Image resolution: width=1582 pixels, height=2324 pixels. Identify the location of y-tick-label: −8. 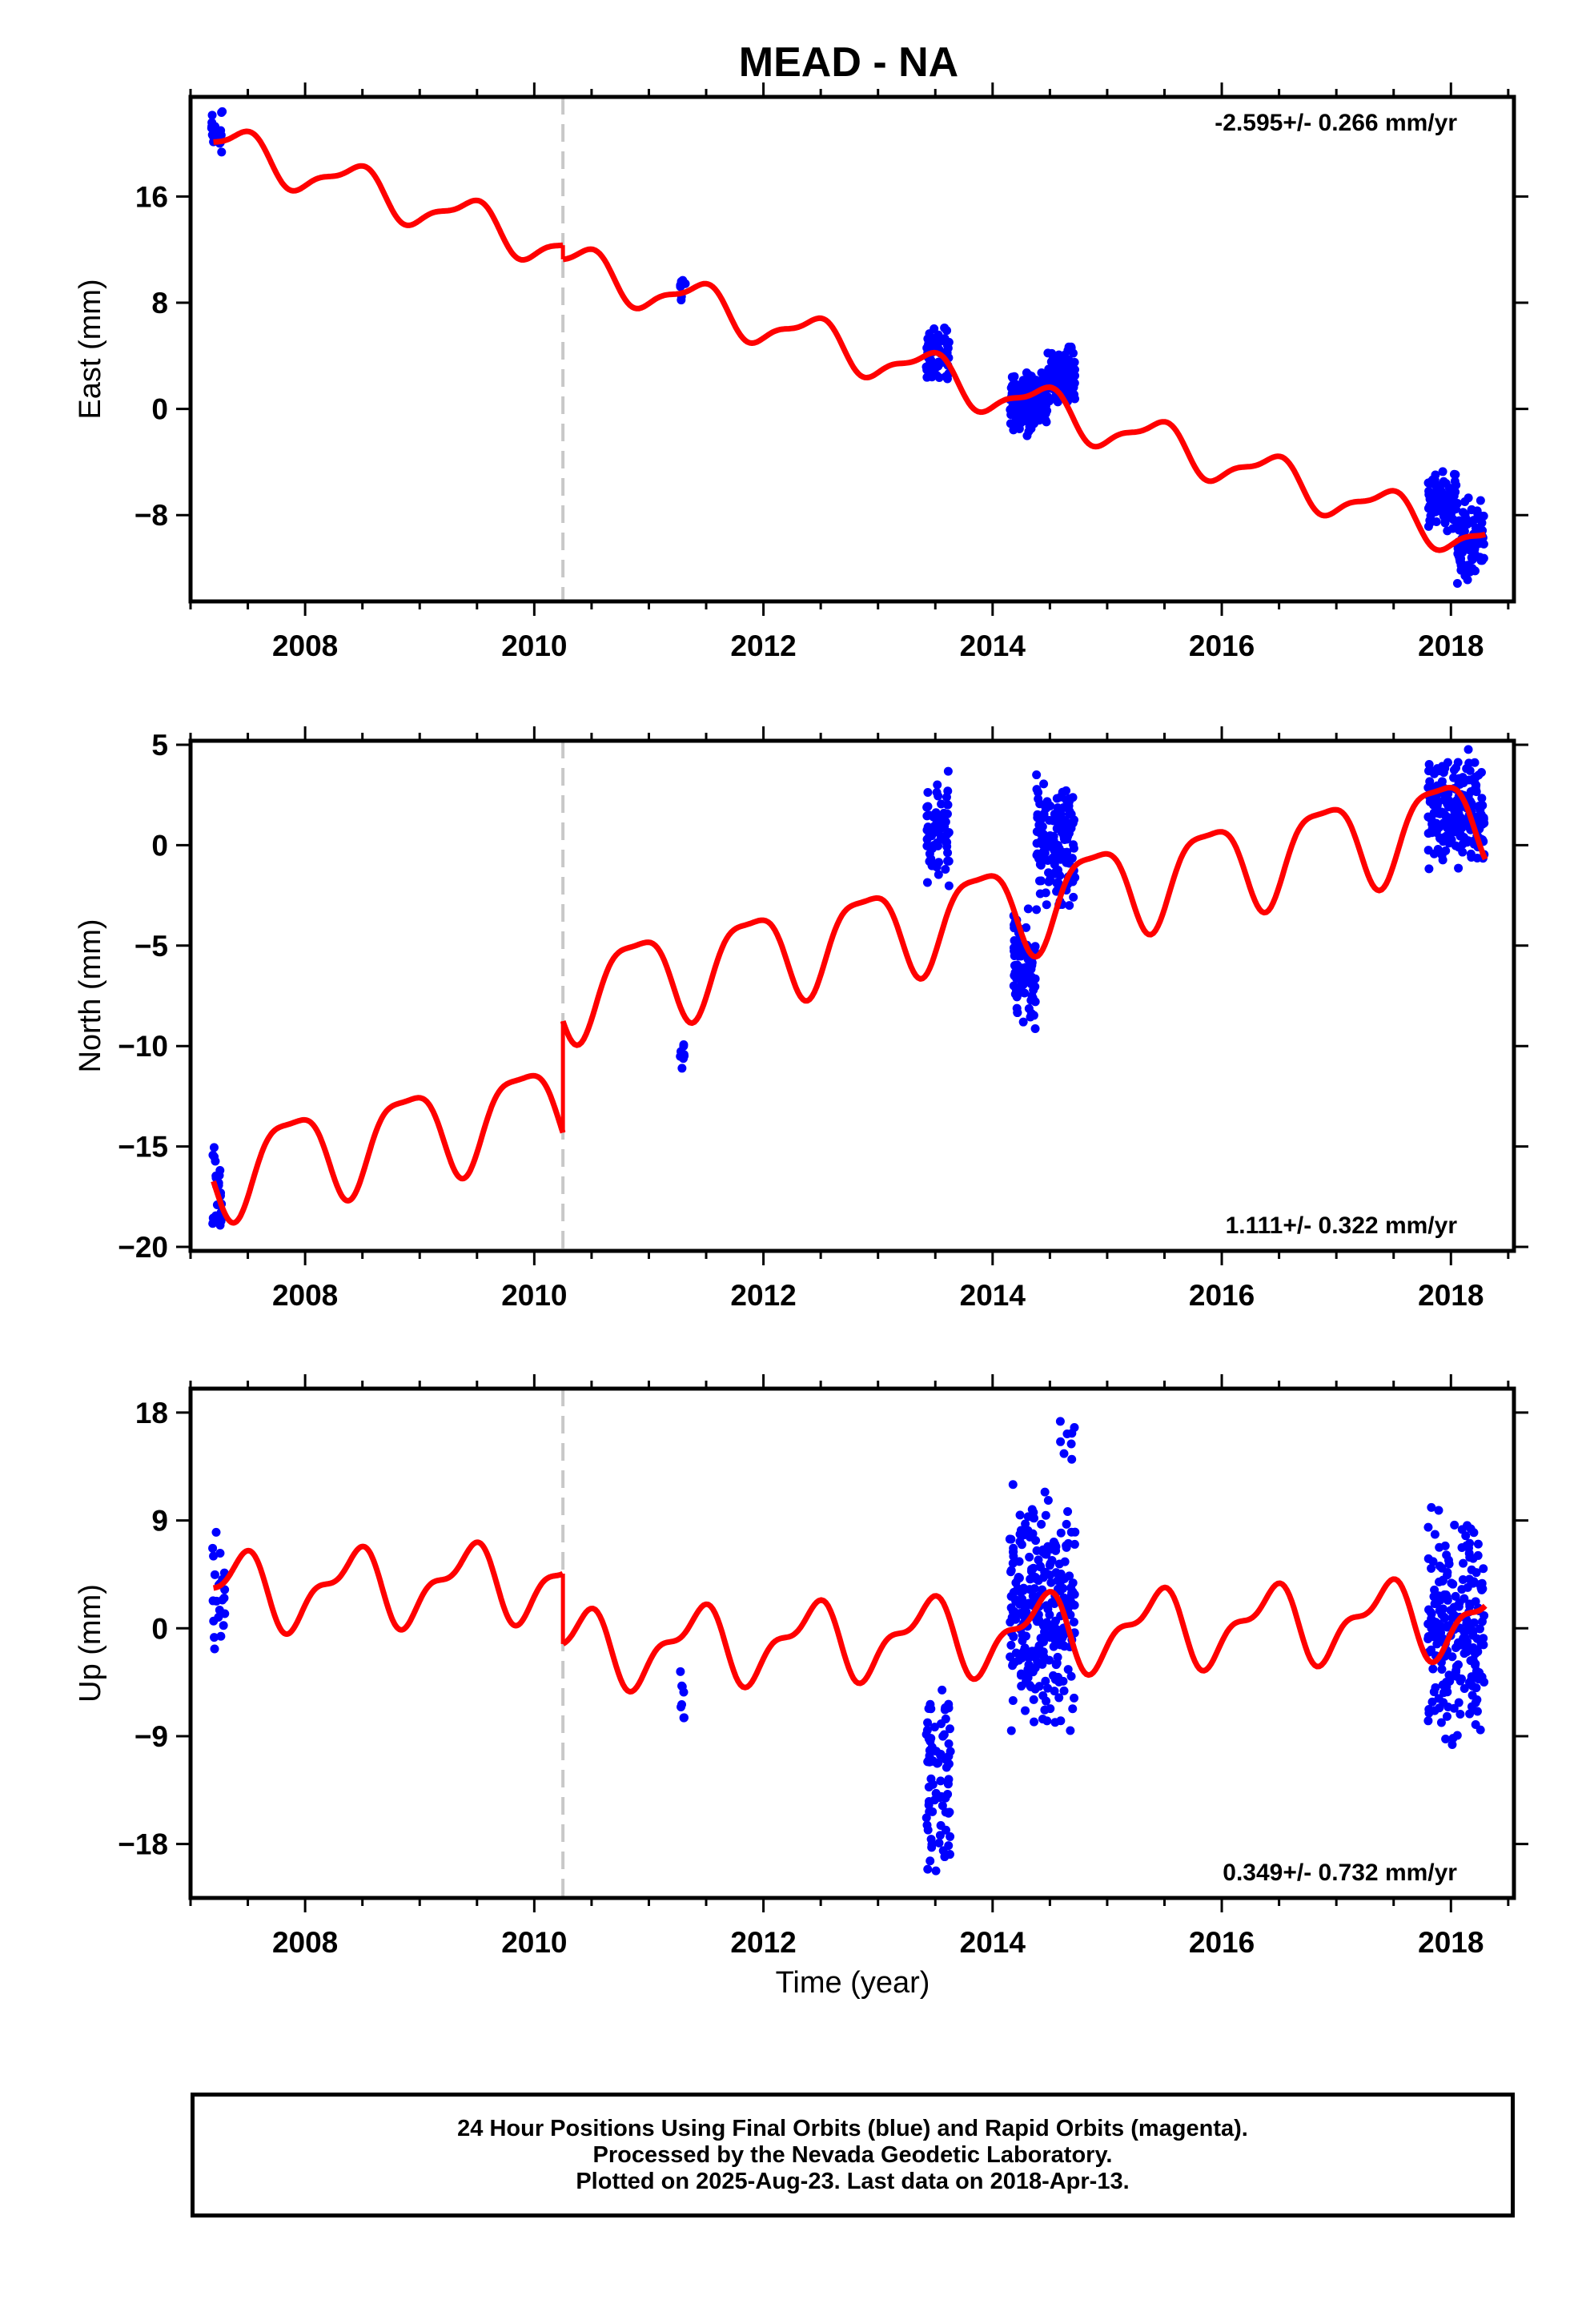
(151, 515).